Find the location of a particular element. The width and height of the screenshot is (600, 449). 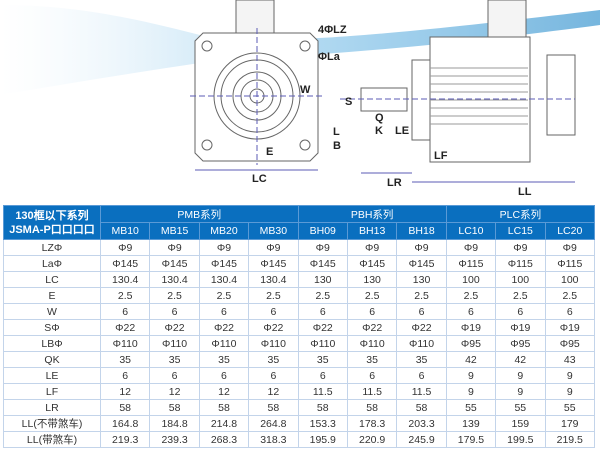

label-l: L is located at coordinates (336, 132).